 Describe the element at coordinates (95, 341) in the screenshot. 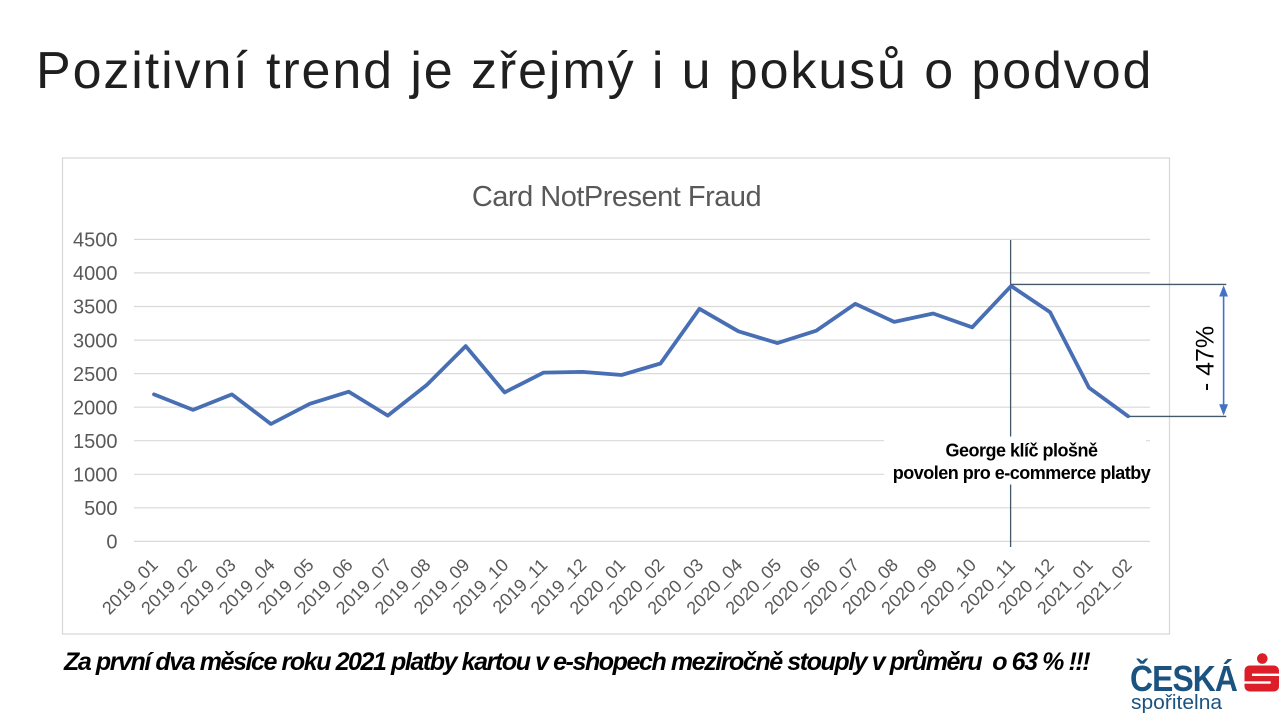

I see `svg-text: 3000` at that location.